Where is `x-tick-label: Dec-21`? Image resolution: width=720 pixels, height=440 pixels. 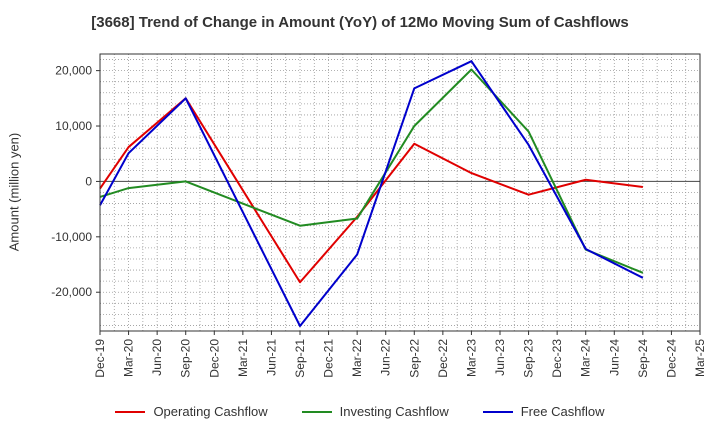
x-tick-label: Dec-21 is located at coordinates (329, 358).